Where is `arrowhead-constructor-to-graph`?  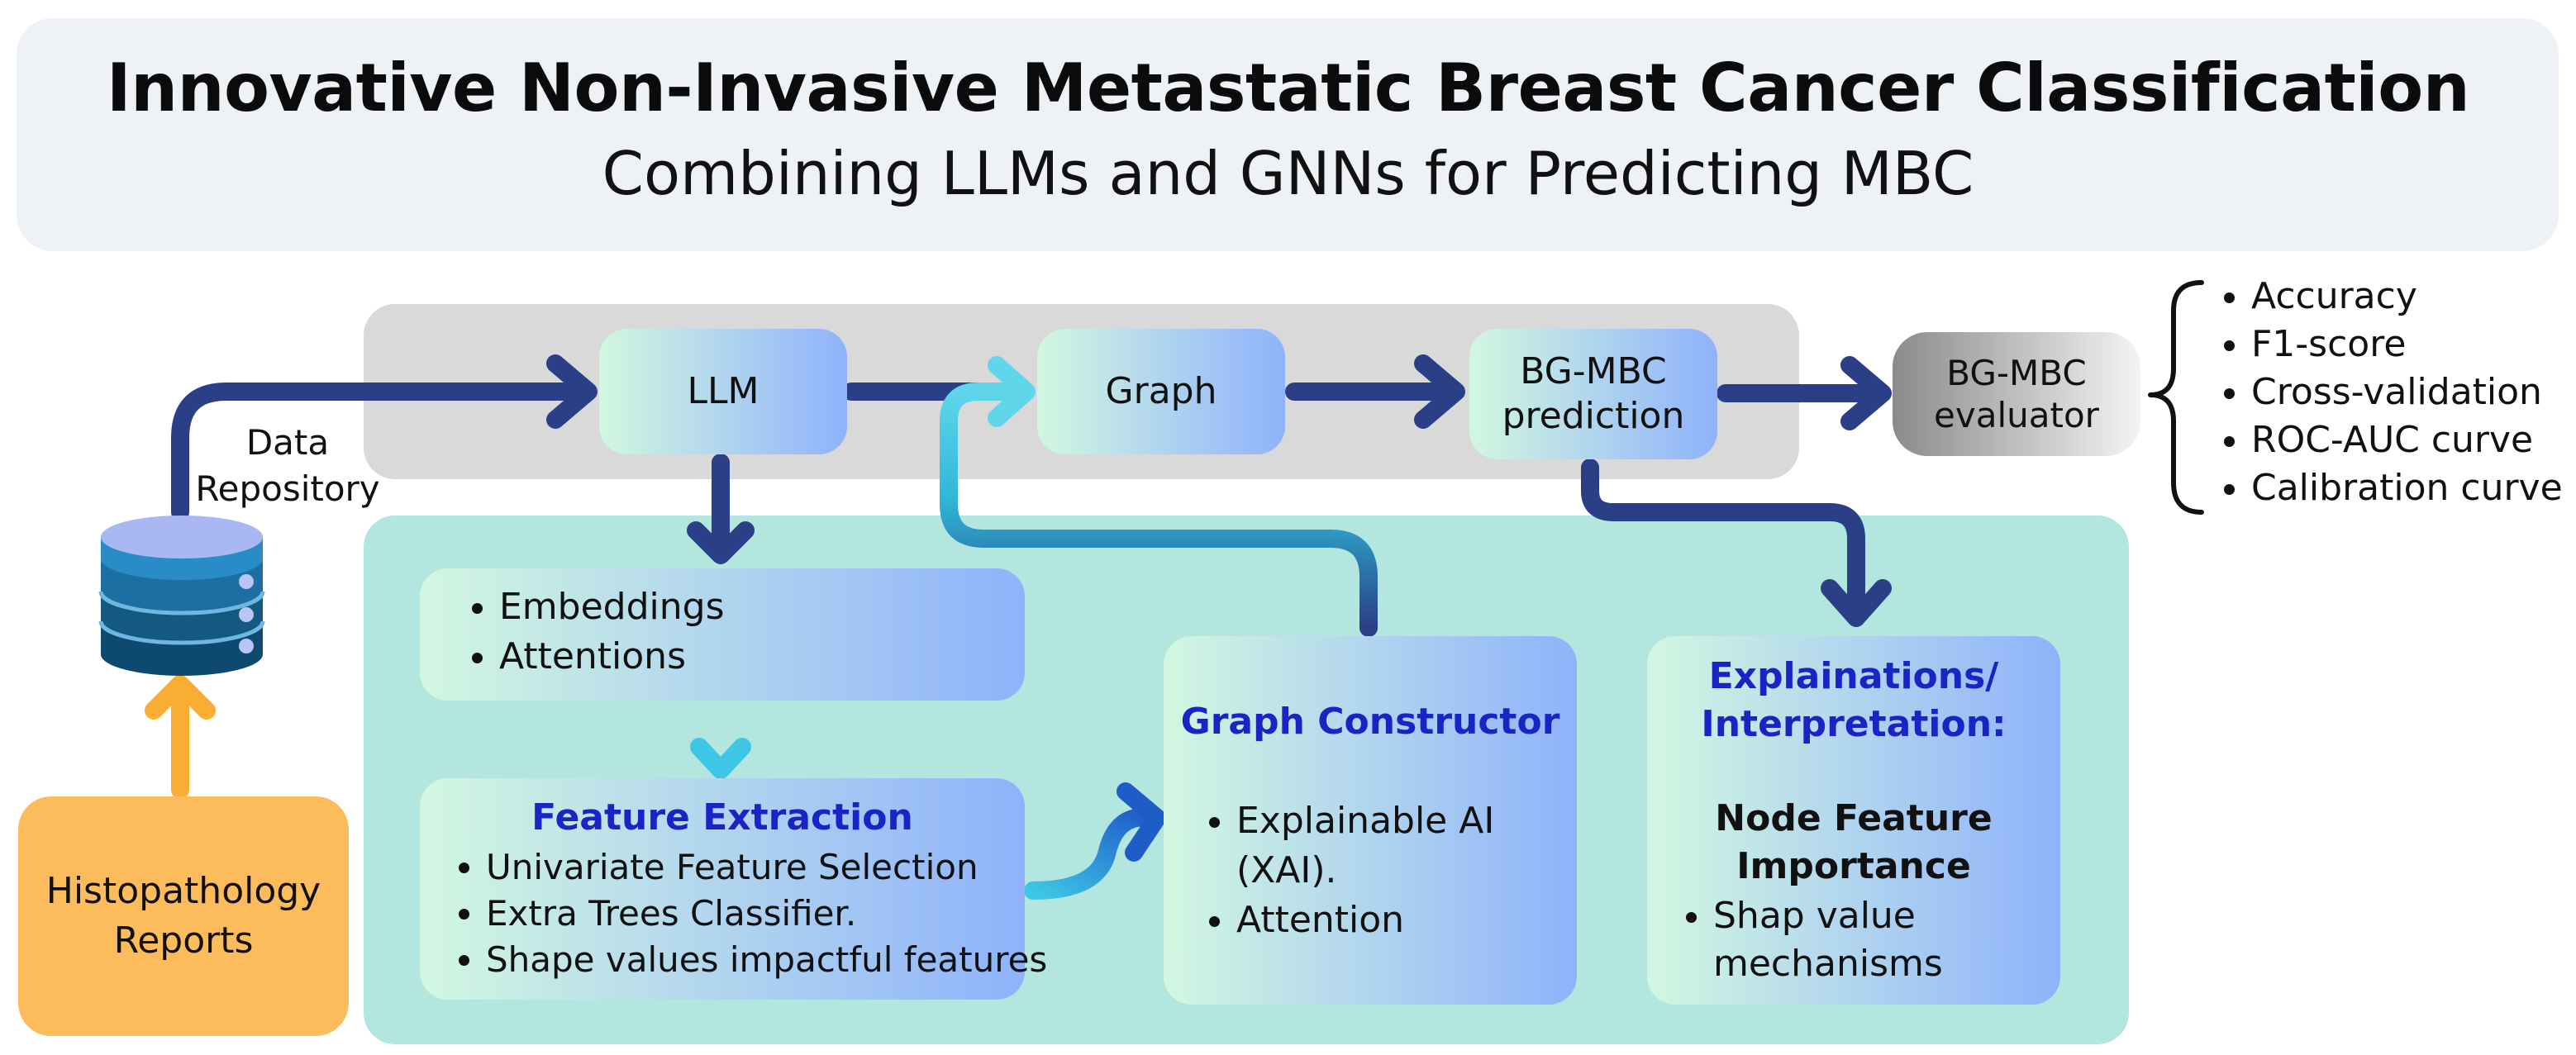 arrowhead-constructor-to-graph is located at coordinates (1012, 391).